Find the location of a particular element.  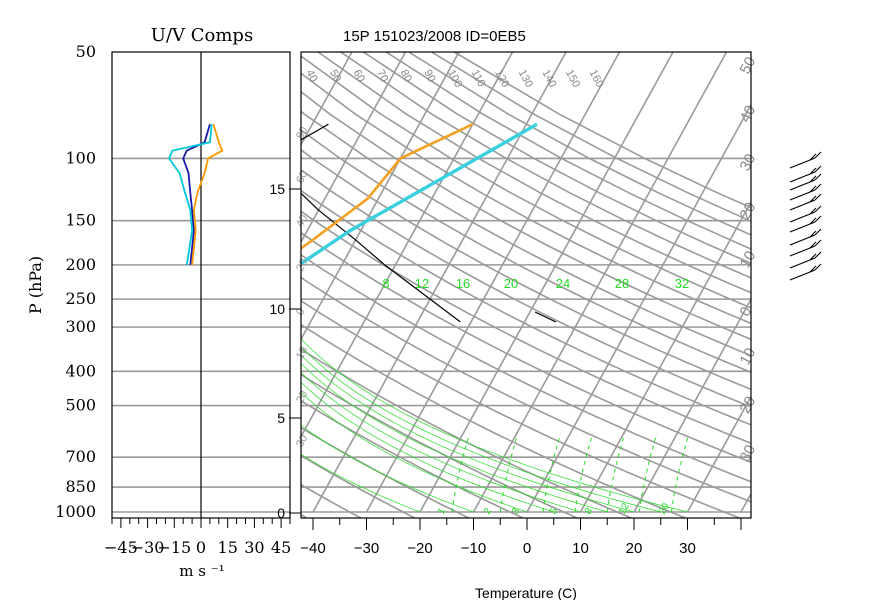

skewt-temp-tick-label: 10 is located at coordinates (580, 548).